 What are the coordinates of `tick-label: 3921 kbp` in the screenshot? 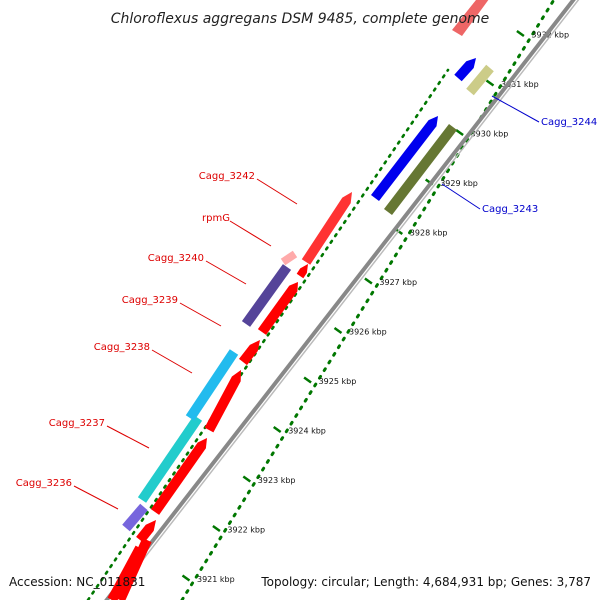 It's located at (216, 579).